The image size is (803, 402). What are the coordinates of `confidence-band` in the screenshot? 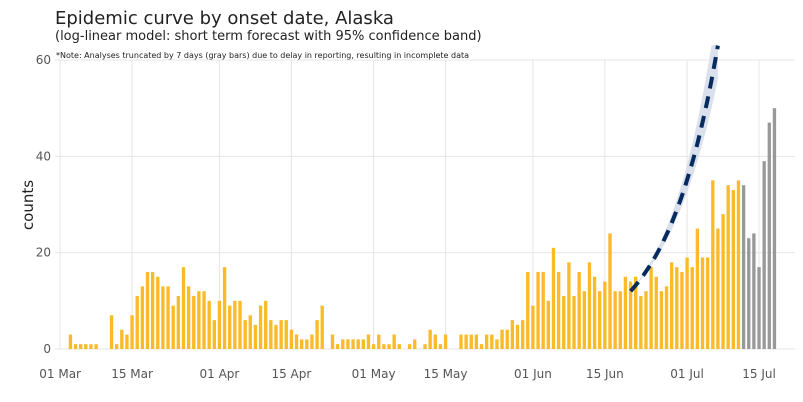 It's located at (674, 168).